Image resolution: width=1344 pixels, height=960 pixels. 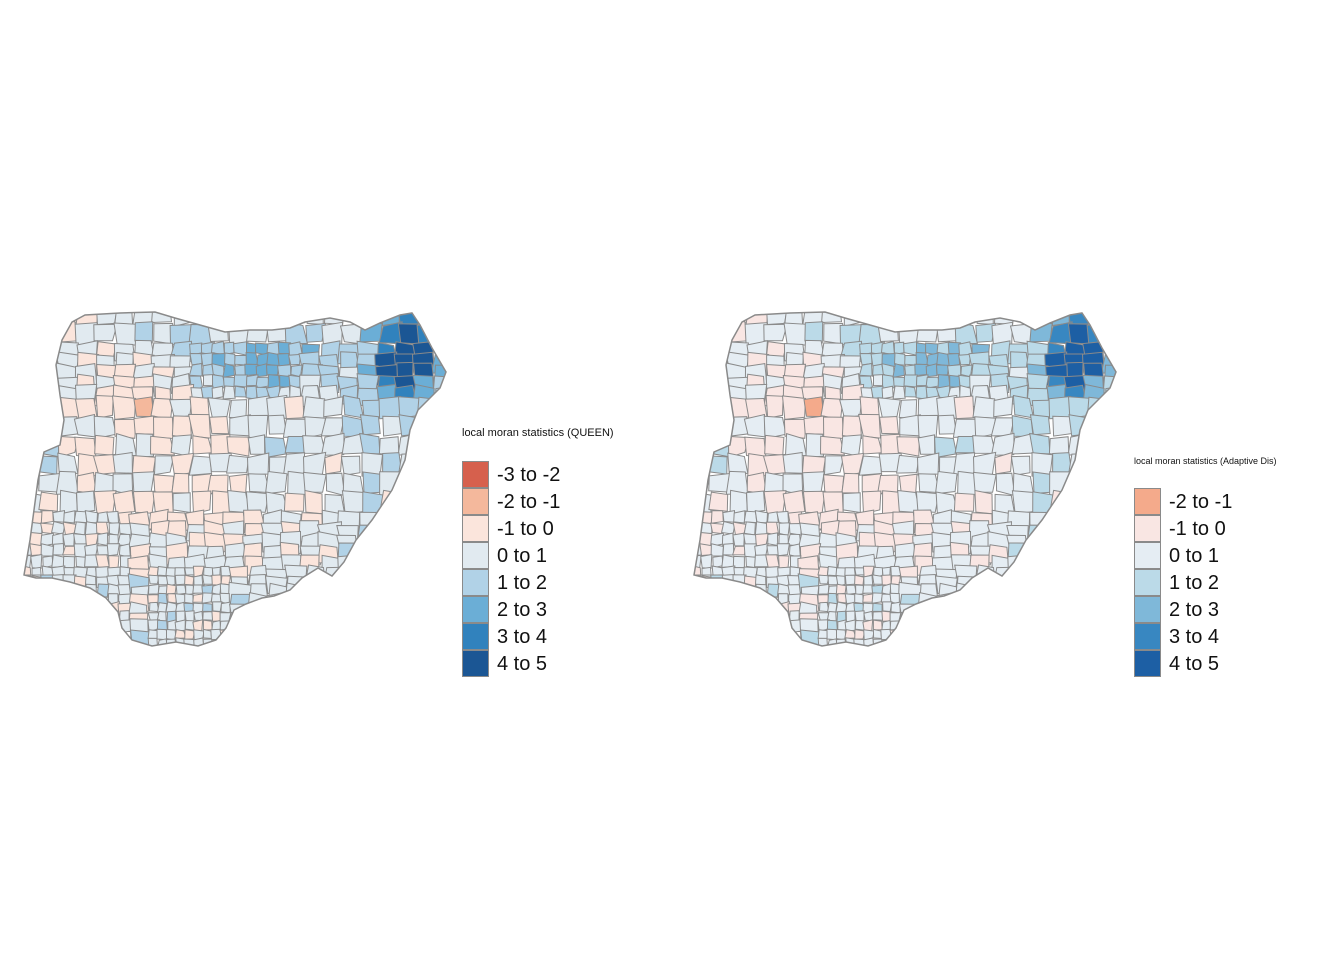 What do you see at coordinates (522, 583) in the screenshot?
I see `legend-label: 1 to 2` at bounding box center [522, 583].